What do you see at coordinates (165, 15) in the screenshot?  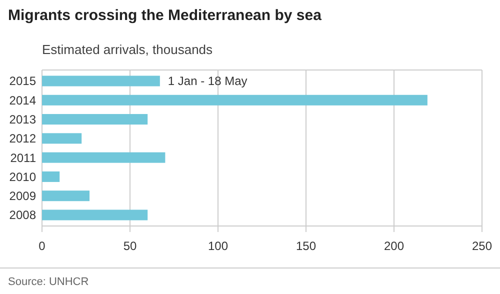 I see `chart-title: Migrants crossing the Mediterranean by sea` at bounding box center [165, 15].